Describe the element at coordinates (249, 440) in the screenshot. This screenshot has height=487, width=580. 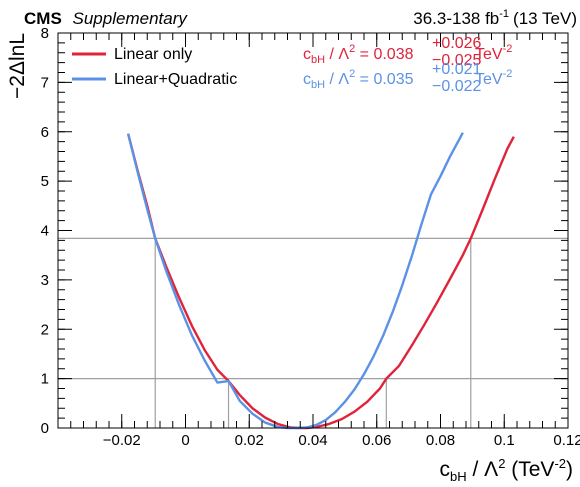
I see `x-tick-label: 0.02` at that location.